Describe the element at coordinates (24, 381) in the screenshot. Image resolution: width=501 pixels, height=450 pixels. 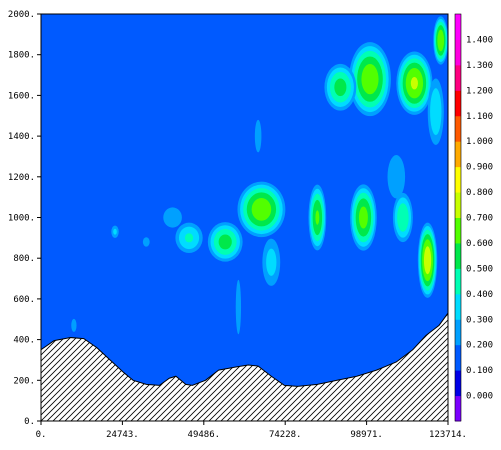
I see `y-tick-label: 200.` at that location.